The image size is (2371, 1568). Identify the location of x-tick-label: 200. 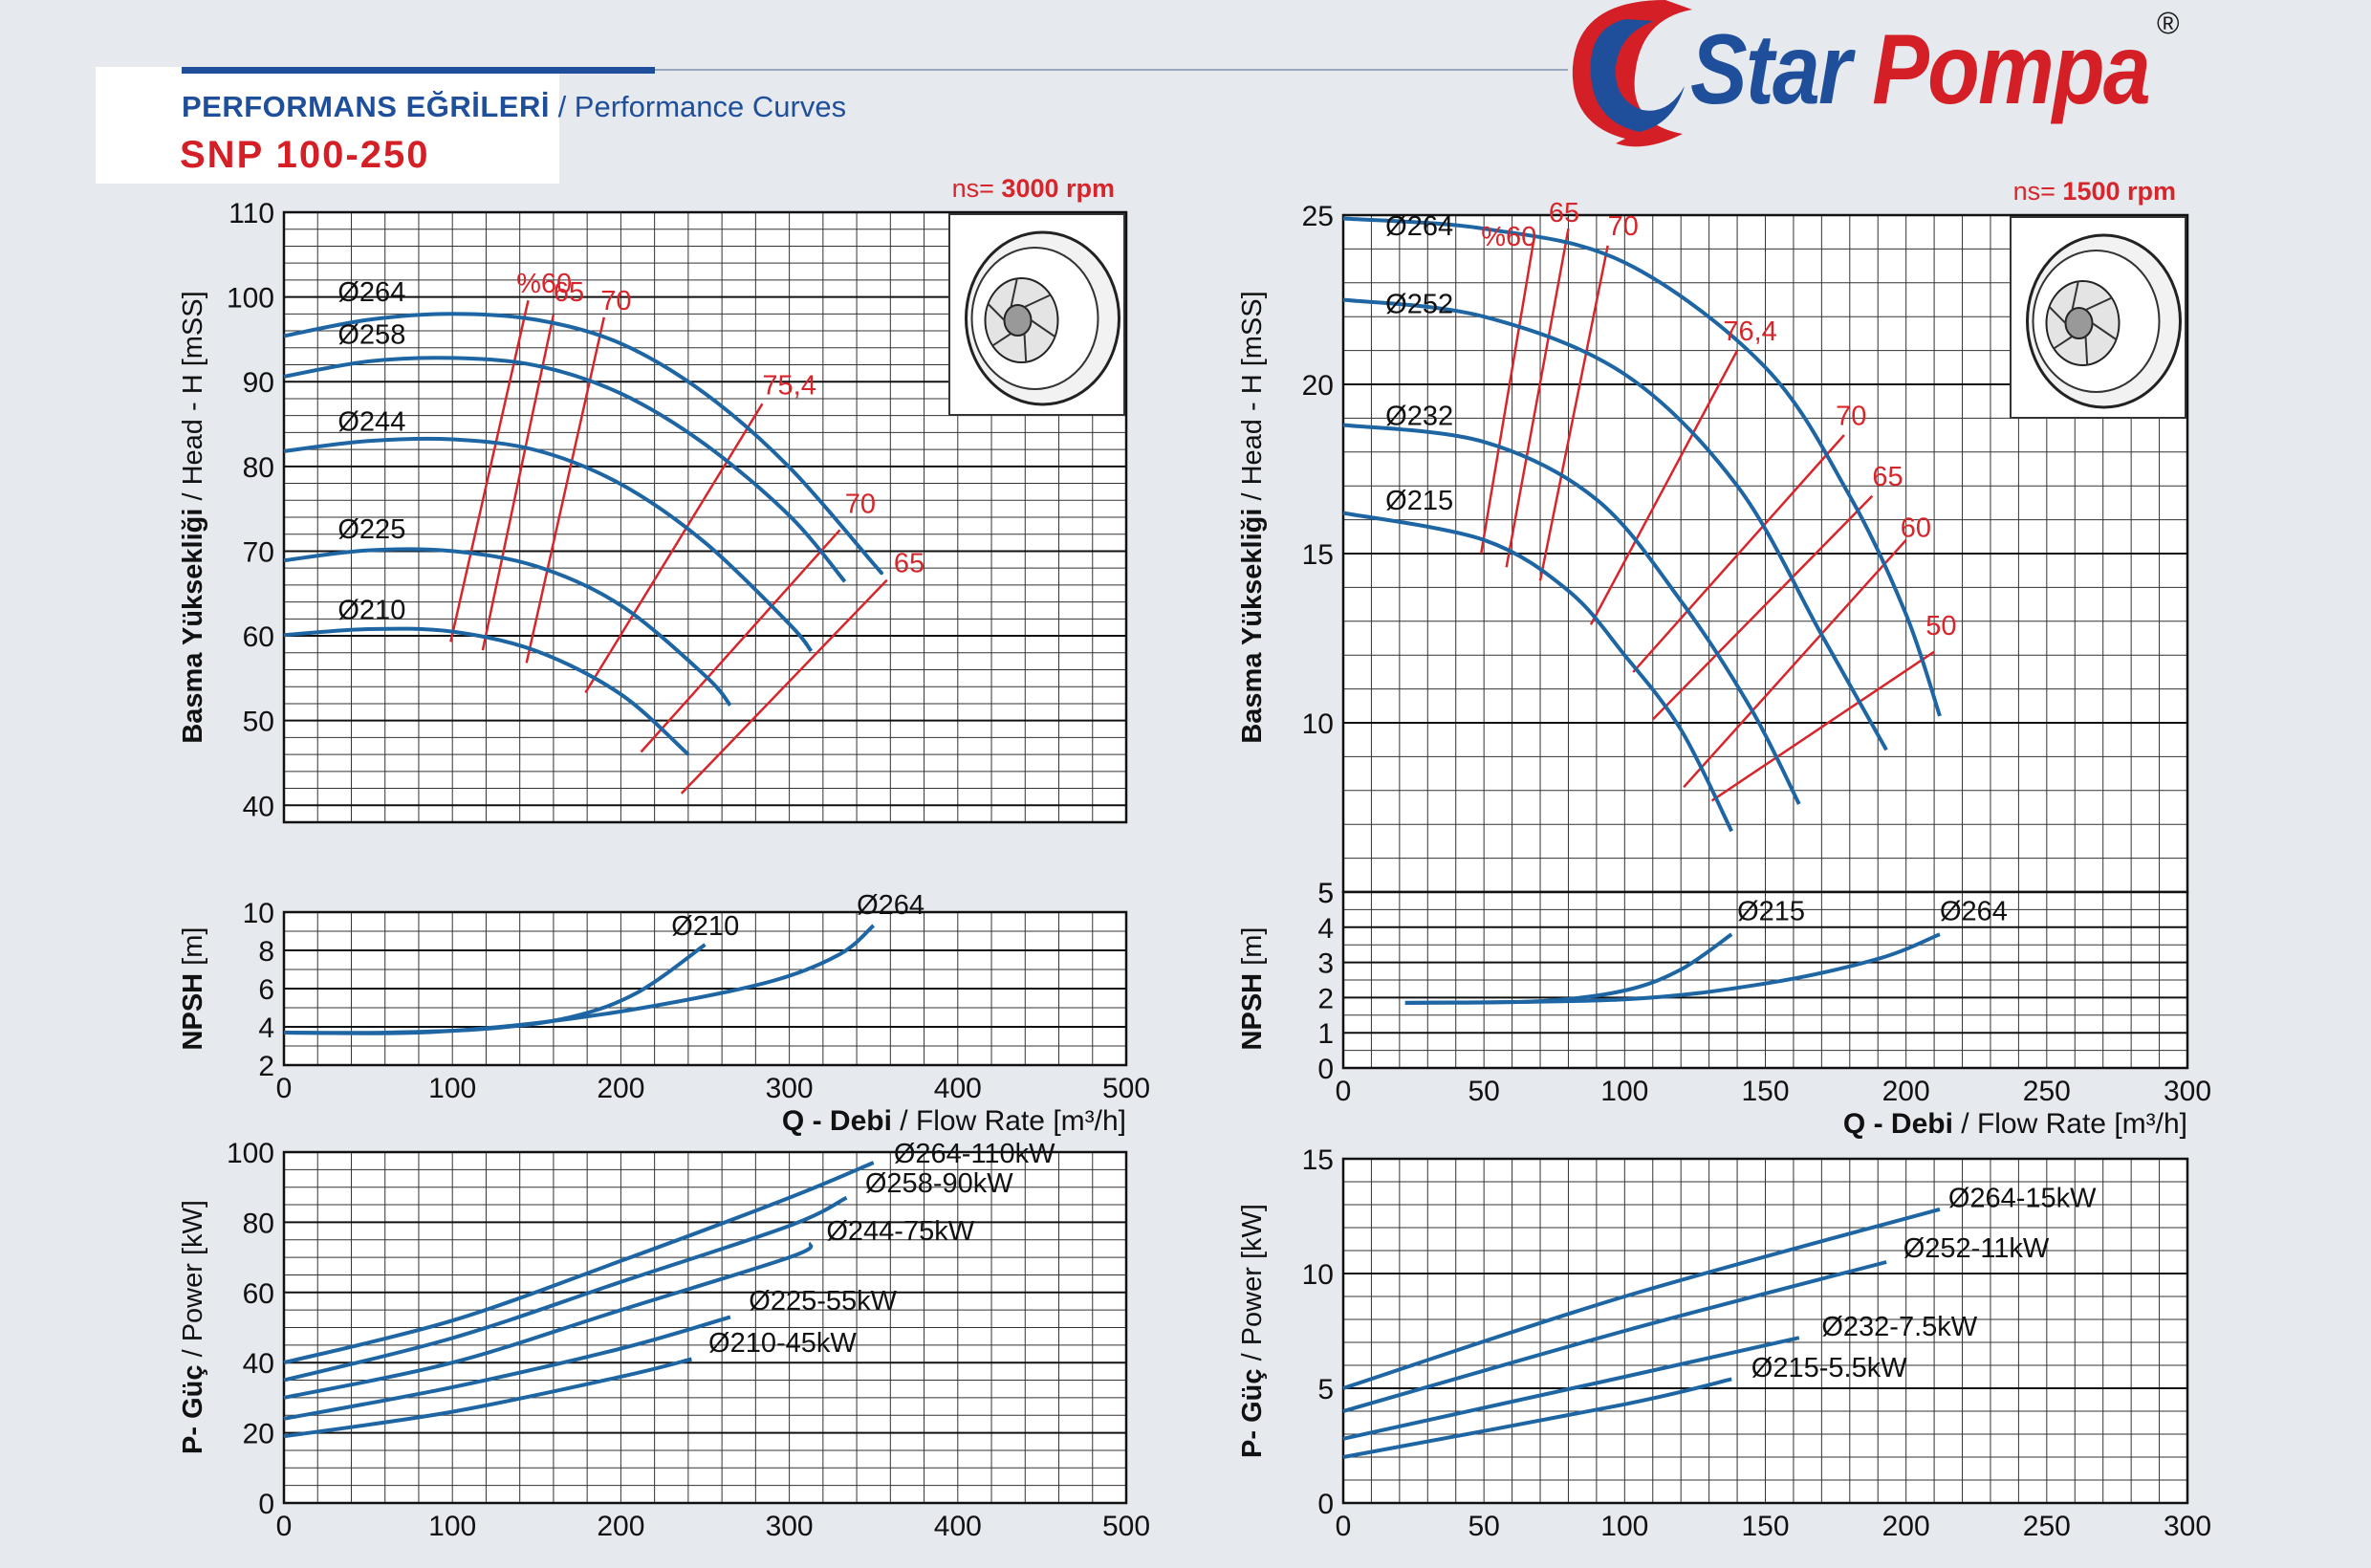
(1906, 1091).